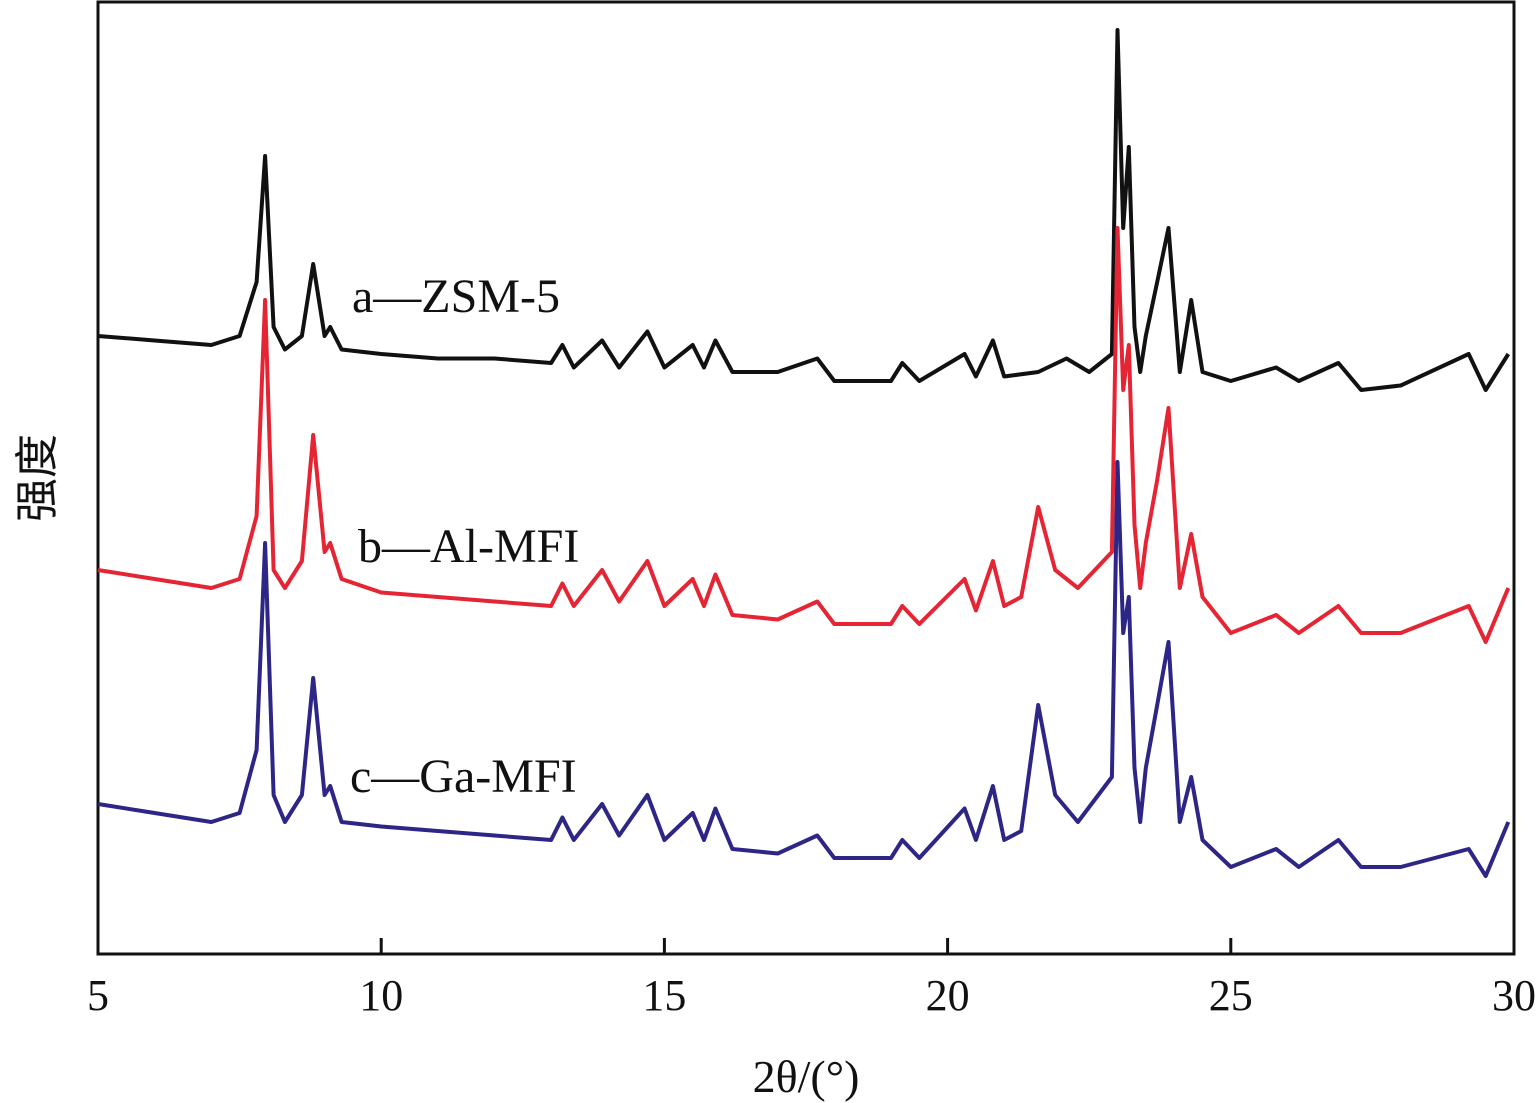 The height and width of the screenshot is (1103, 1540). I want to click on x-tick-label: 30, so click(1514, 995).